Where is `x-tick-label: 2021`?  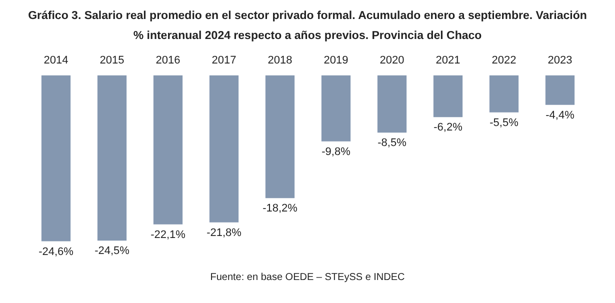
x-tick-label: 2021 is located at coordinates (447, 60).